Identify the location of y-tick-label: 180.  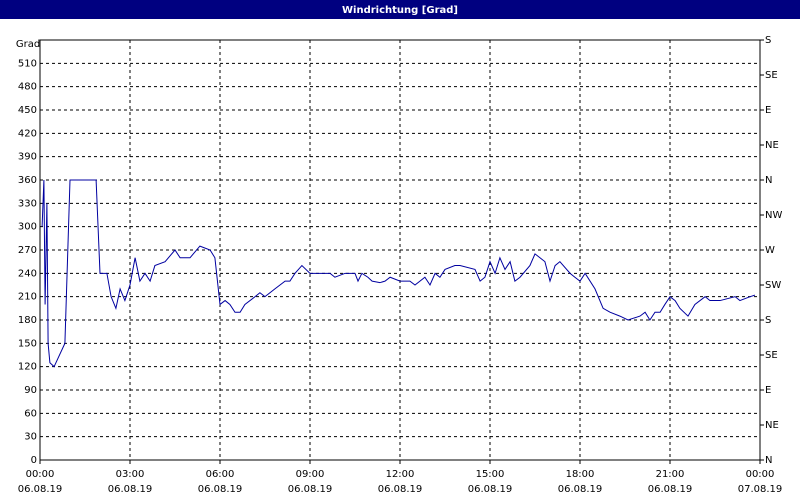
(27, 320).